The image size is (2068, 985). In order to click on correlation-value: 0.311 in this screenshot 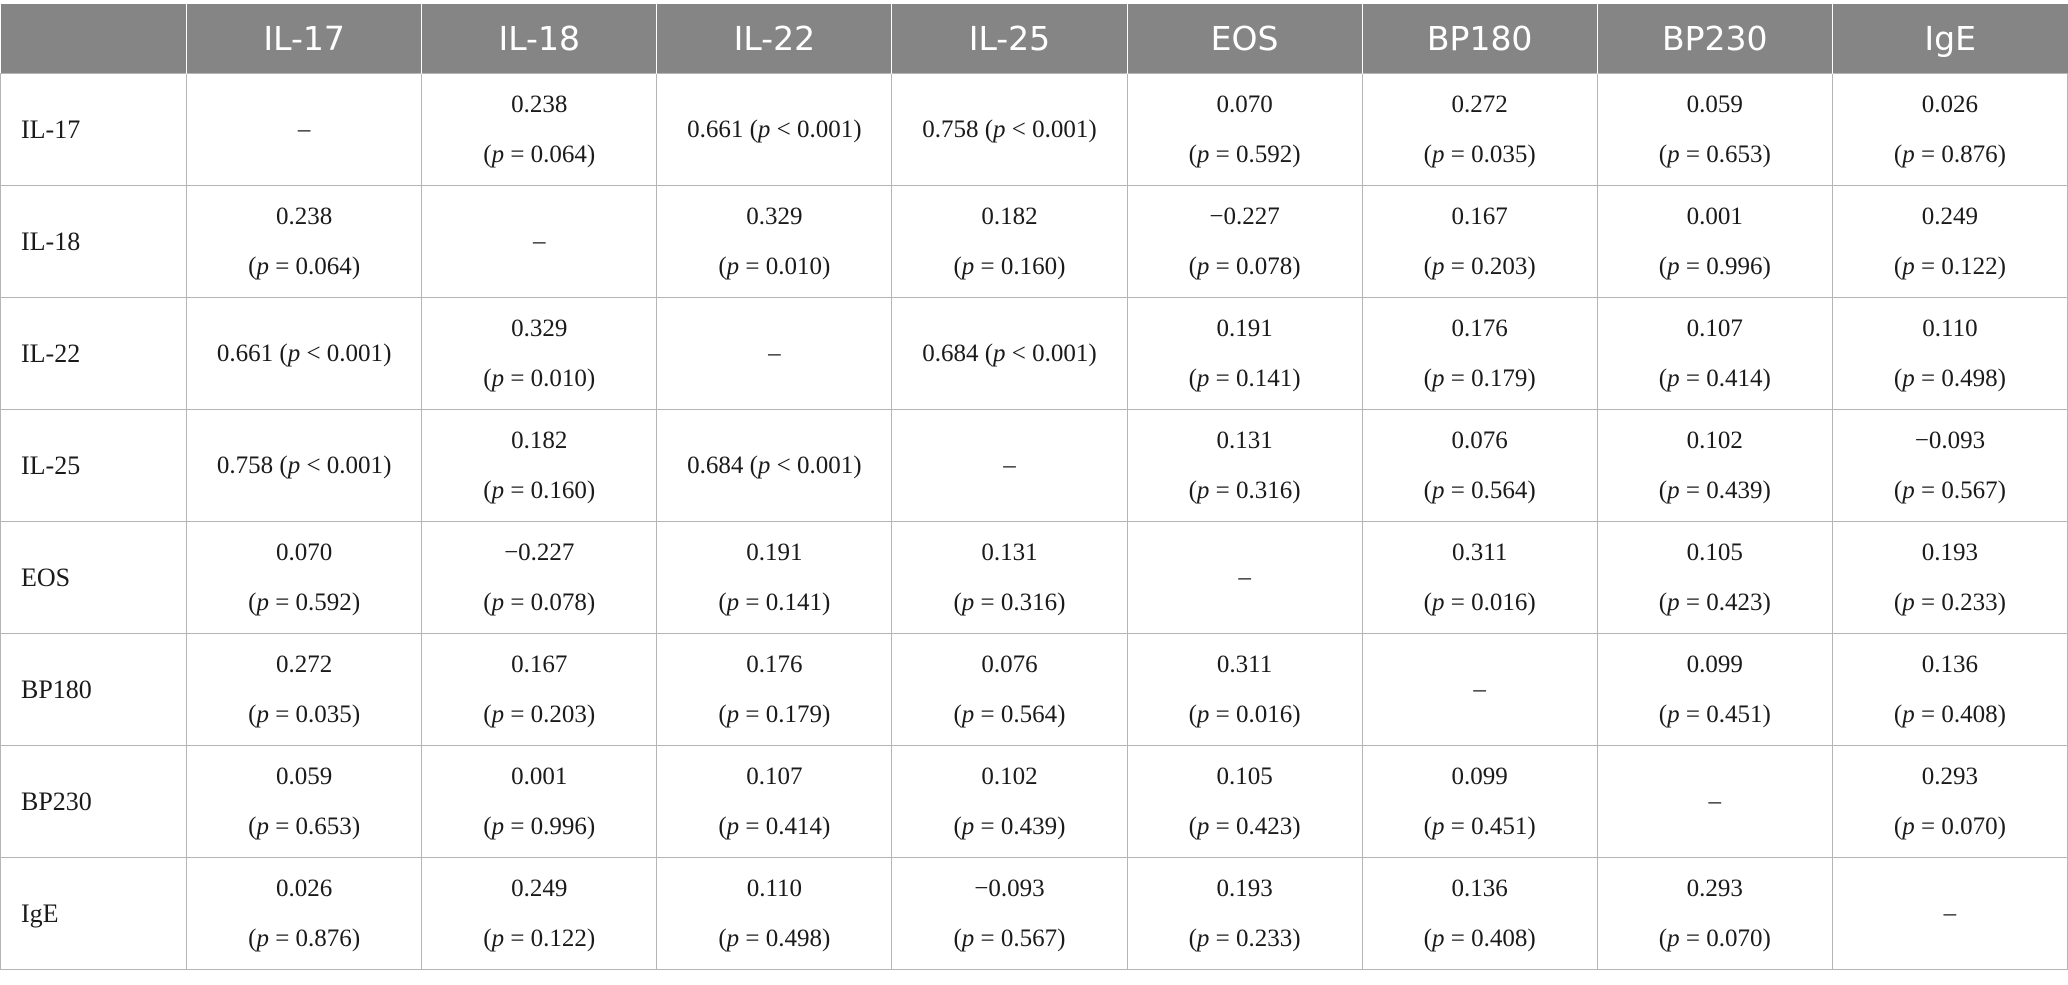, I will do `click(1480, 552)`.